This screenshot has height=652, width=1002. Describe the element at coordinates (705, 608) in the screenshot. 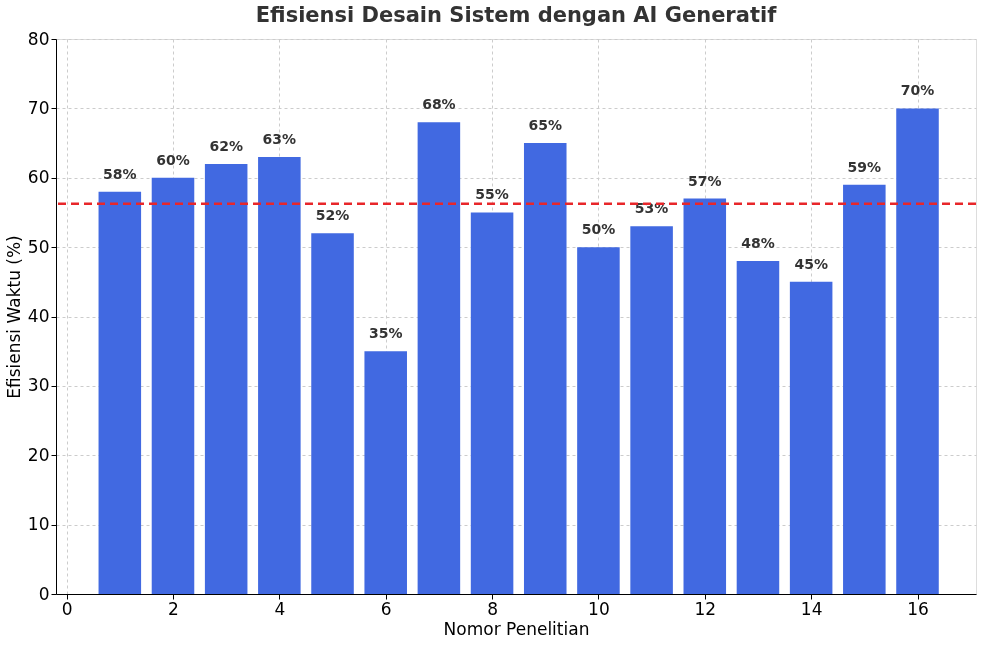

I see `x-tick-label: 12` at that location.